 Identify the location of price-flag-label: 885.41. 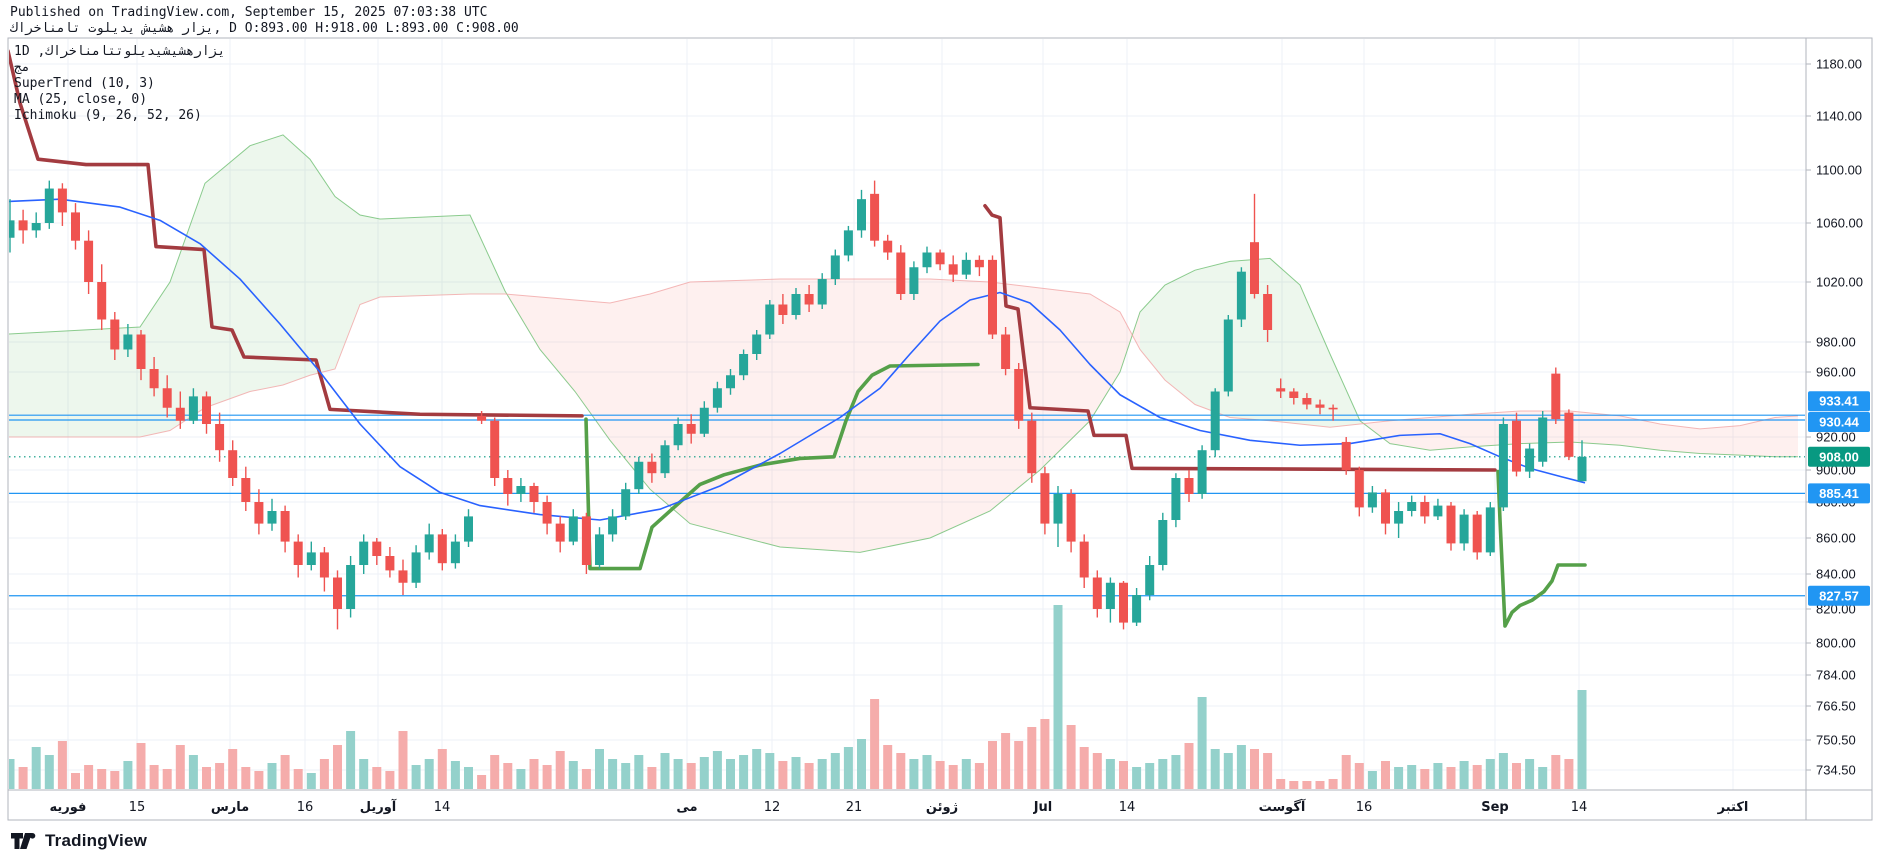
(1839, 493).